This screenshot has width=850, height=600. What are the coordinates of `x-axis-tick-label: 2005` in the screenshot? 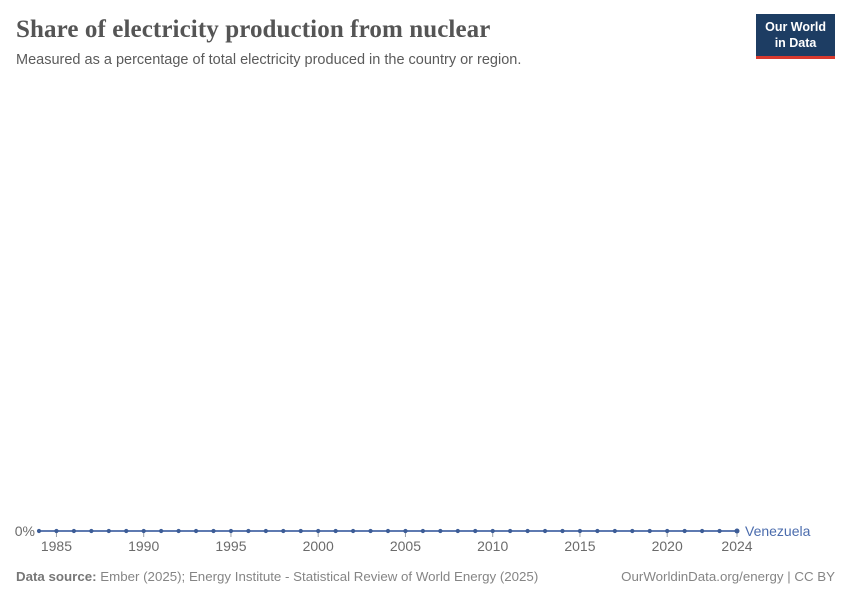 It's located at (405, 546).